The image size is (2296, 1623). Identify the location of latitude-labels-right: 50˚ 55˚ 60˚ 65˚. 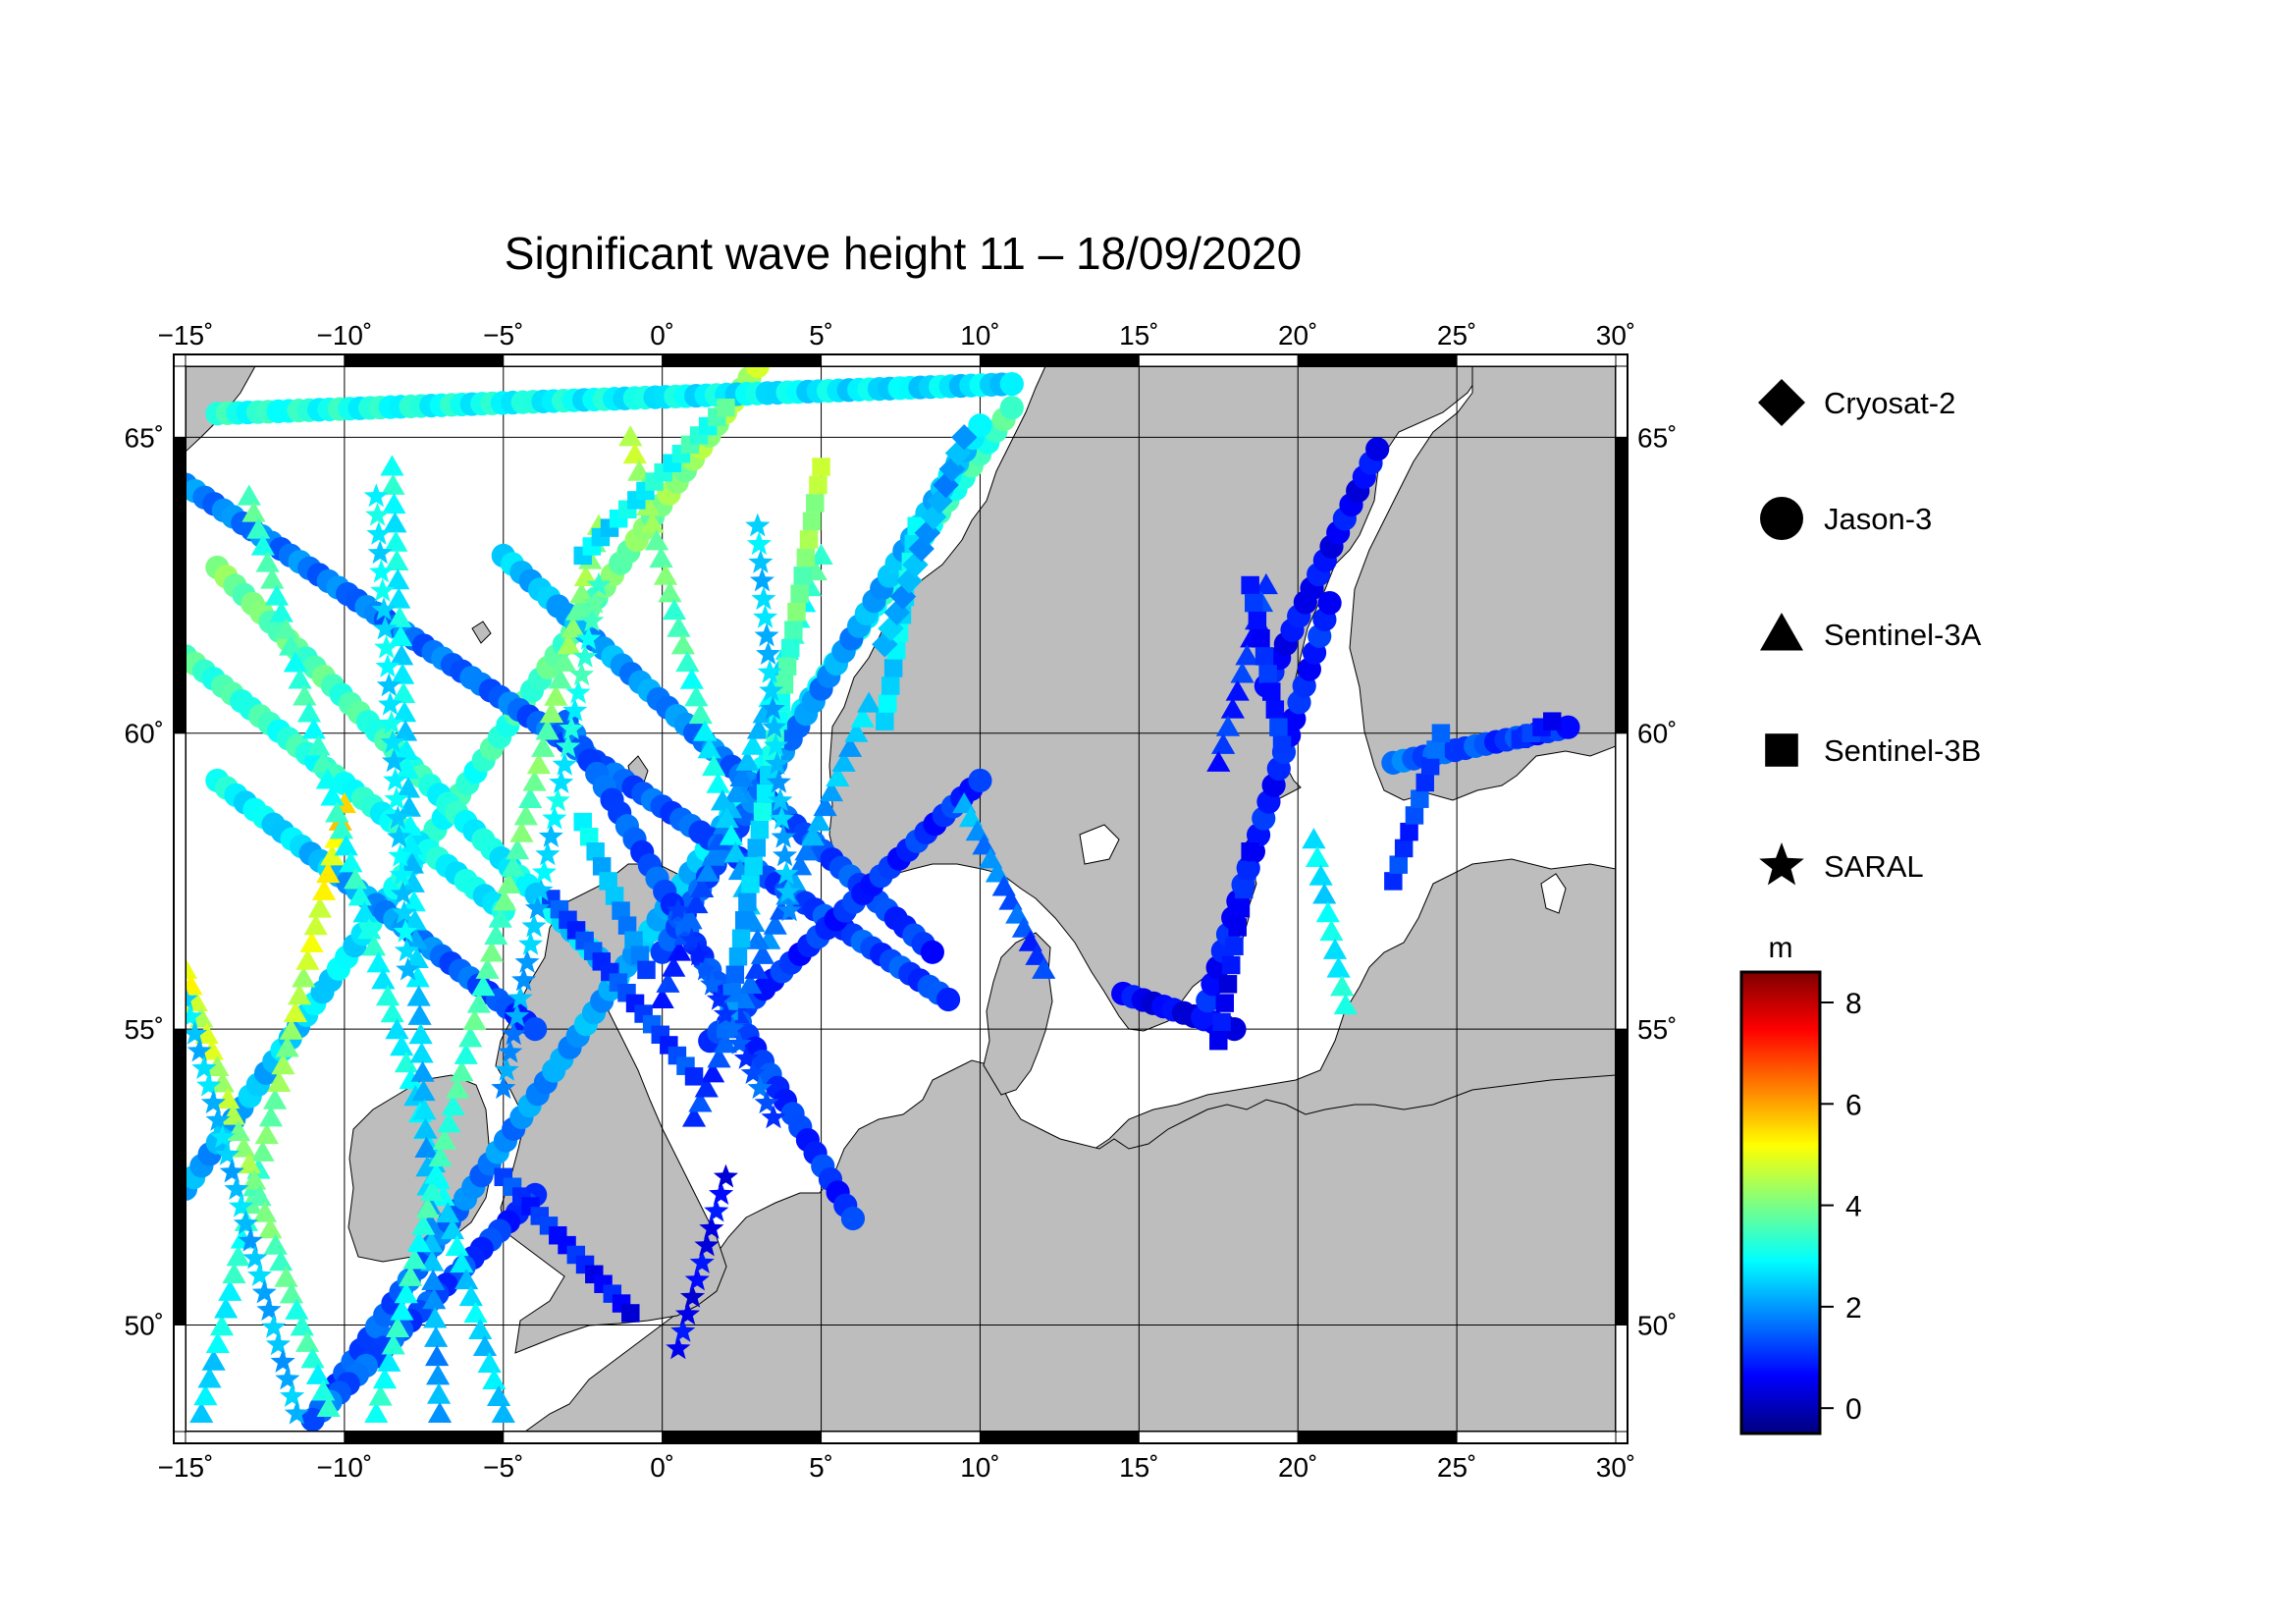
(1657, 881).